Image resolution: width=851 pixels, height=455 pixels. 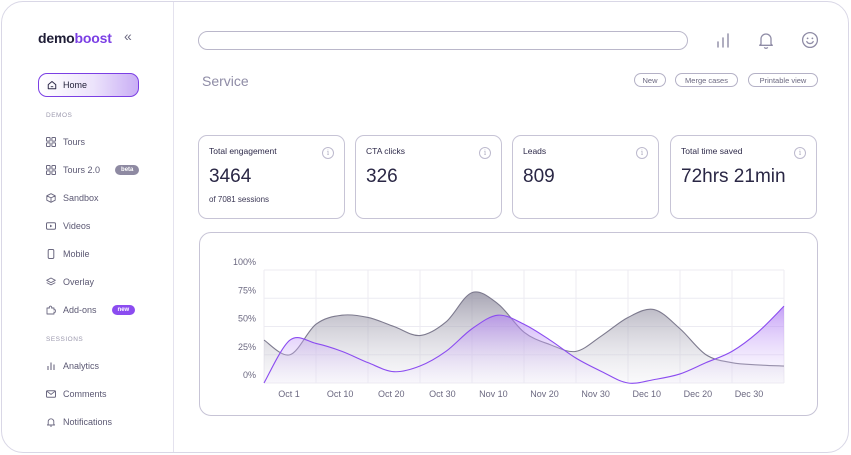 What do you see at coordinates (749, 394) in the screenshot?
I see `x-tick-label: Dec 30` at bounding box center [749, 394].